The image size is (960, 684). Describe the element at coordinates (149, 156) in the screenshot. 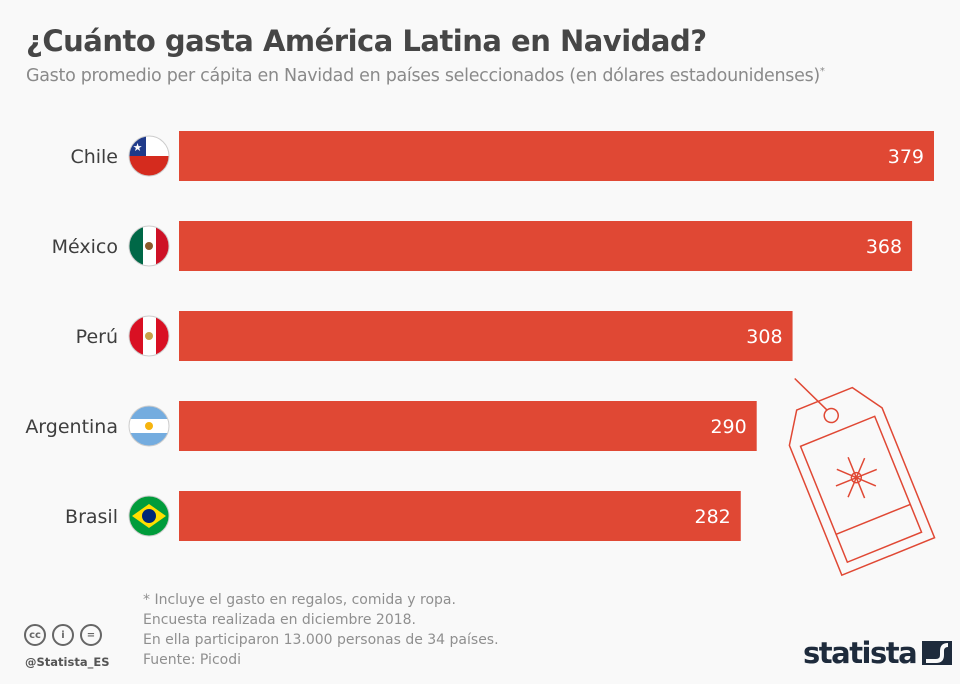

I see `flag-chile-icon: ★` at that location.